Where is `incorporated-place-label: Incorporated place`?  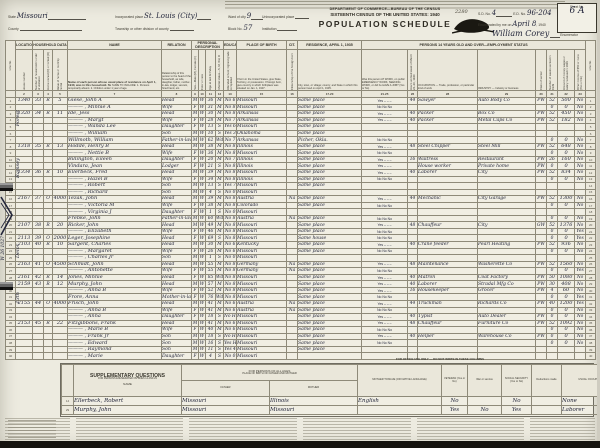 incorporated-place-label: Incorporated place is located at coordinates (129, 17).